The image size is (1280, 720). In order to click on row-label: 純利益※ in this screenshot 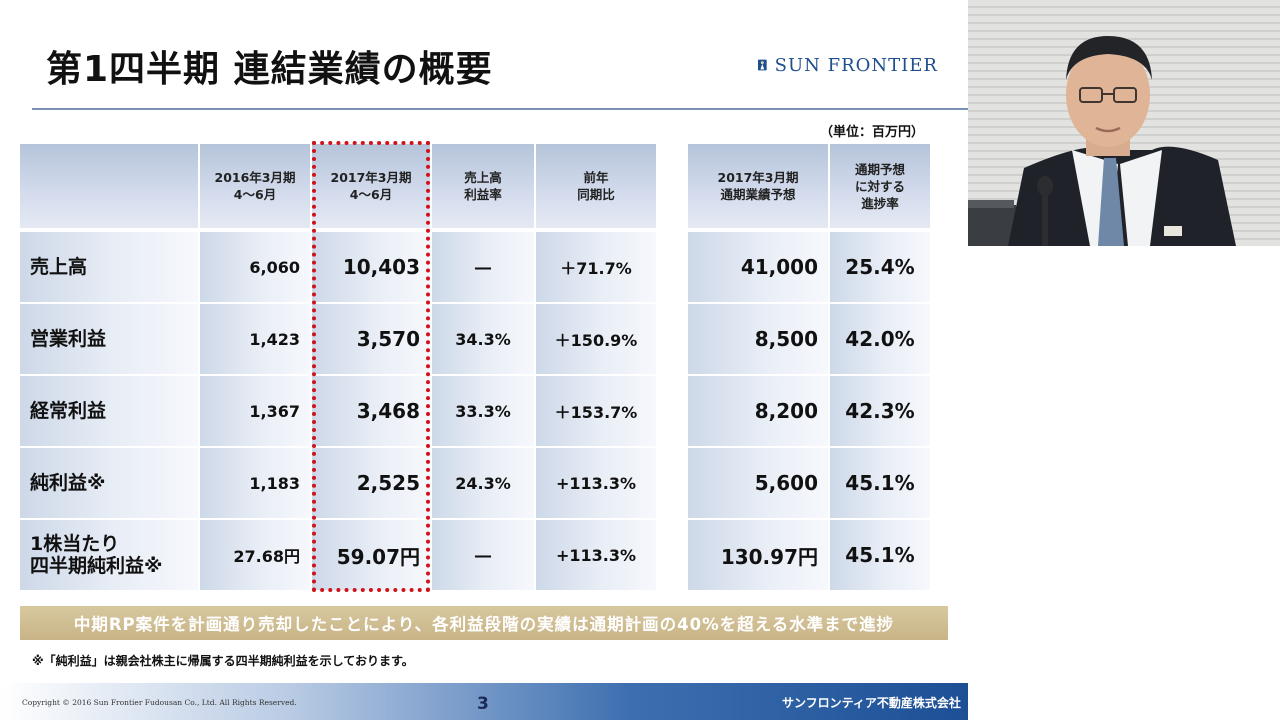, I will do `click(109, 483)`.